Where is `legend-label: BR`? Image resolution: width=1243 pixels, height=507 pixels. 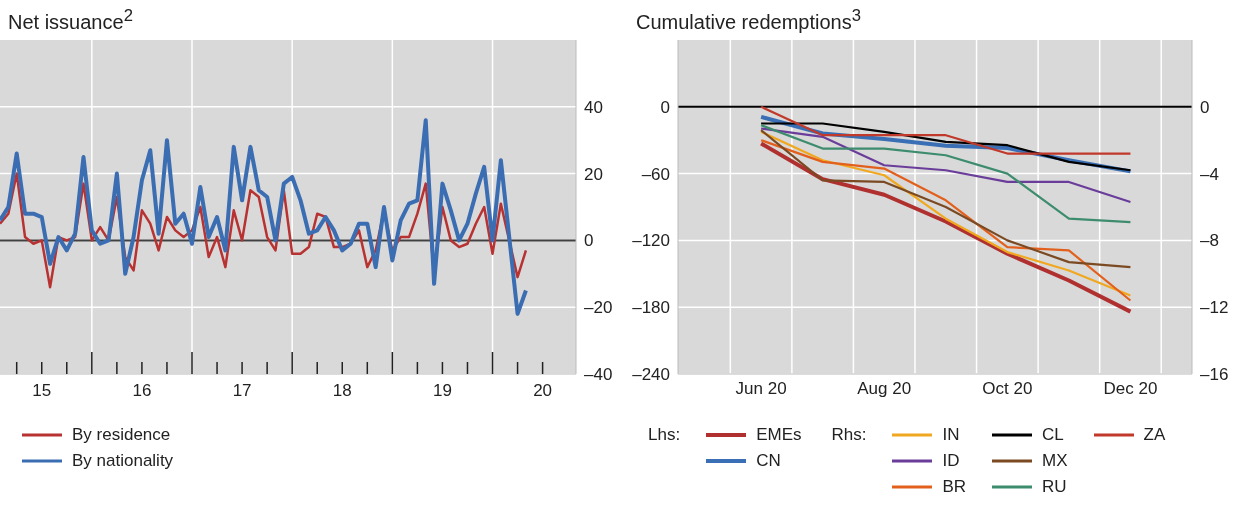 legend-label: BR is located at coordinates (954, 487).